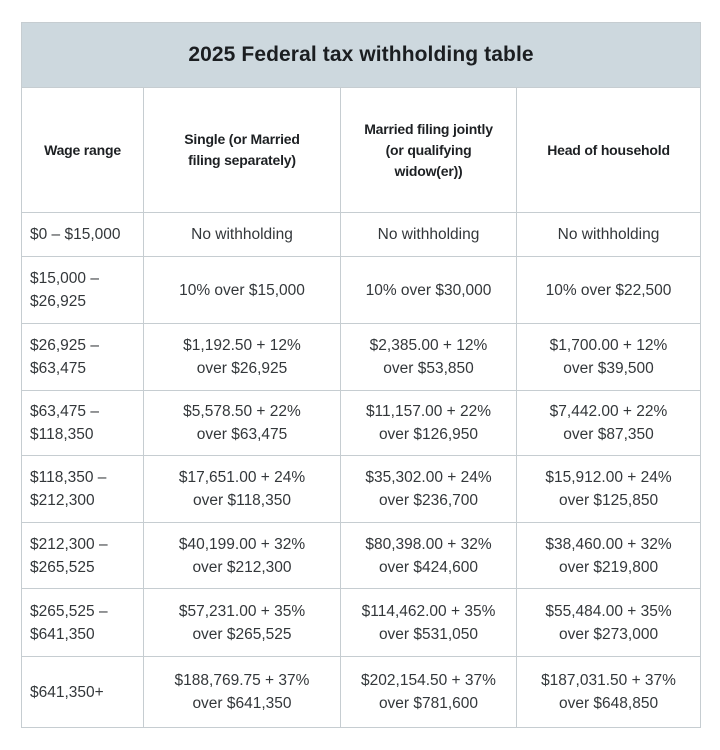 The image size is (720, 750). What do you see at coordinates (242, 234) in the screenshot?
I see `single-cell: No withholding` at bounding box center [242, 234].